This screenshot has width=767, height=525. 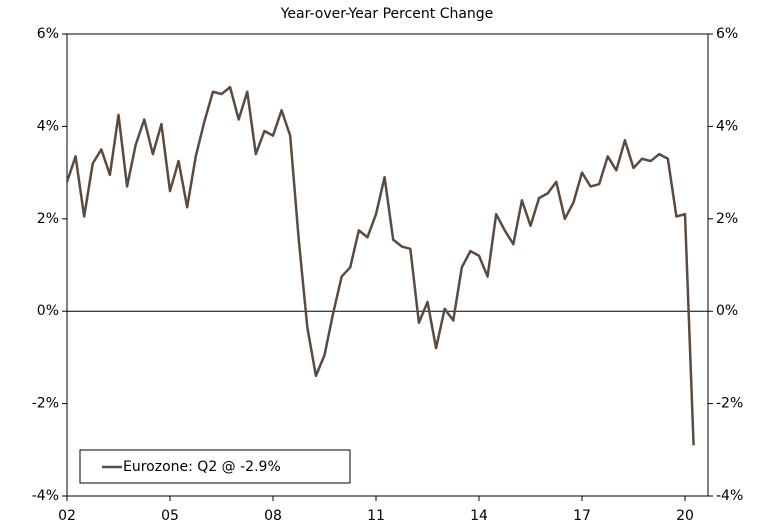 I want to click on y-tick-label: 0%, so click(x=48, y=311).